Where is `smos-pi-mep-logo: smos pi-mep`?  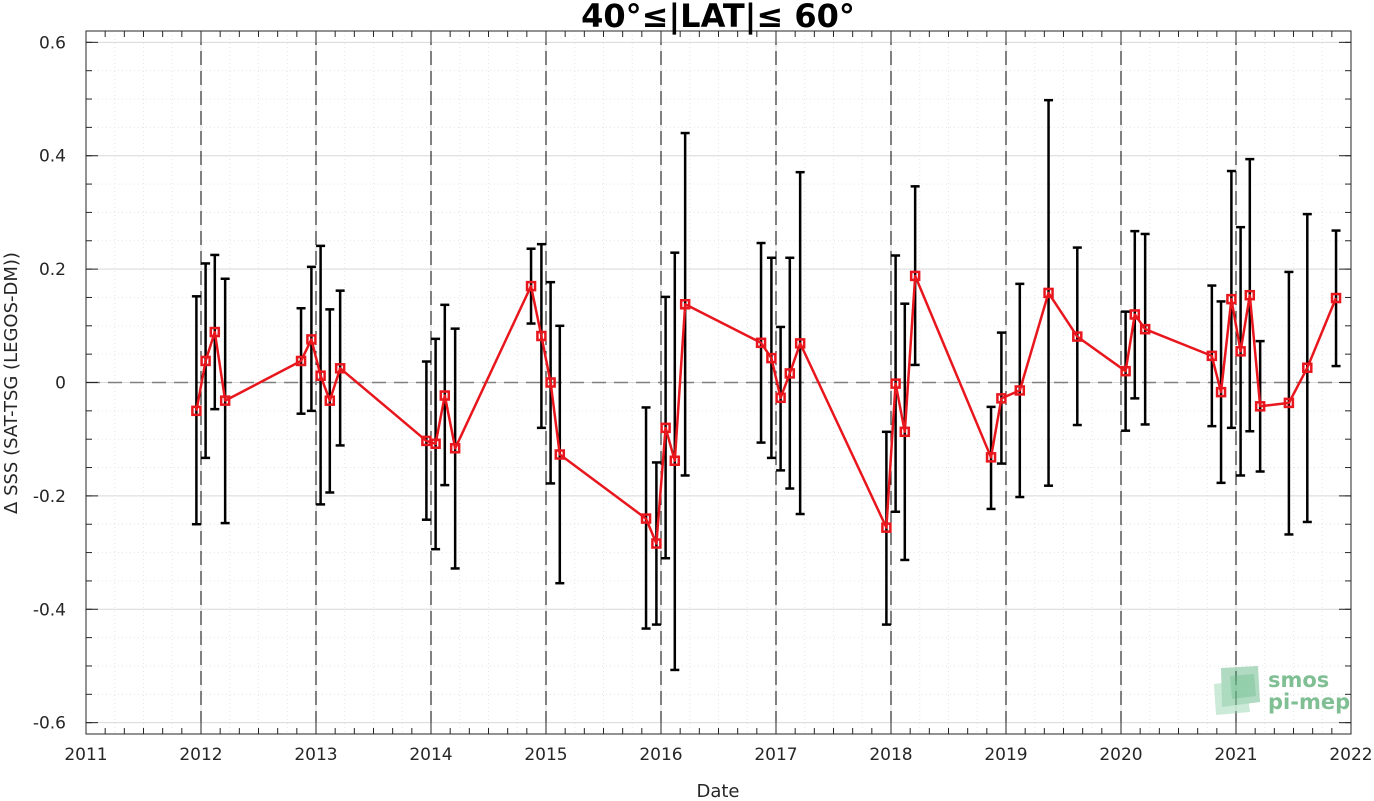 smos-pi-mep-logo: smos pi-mep is located at coordinates (1282, 690).